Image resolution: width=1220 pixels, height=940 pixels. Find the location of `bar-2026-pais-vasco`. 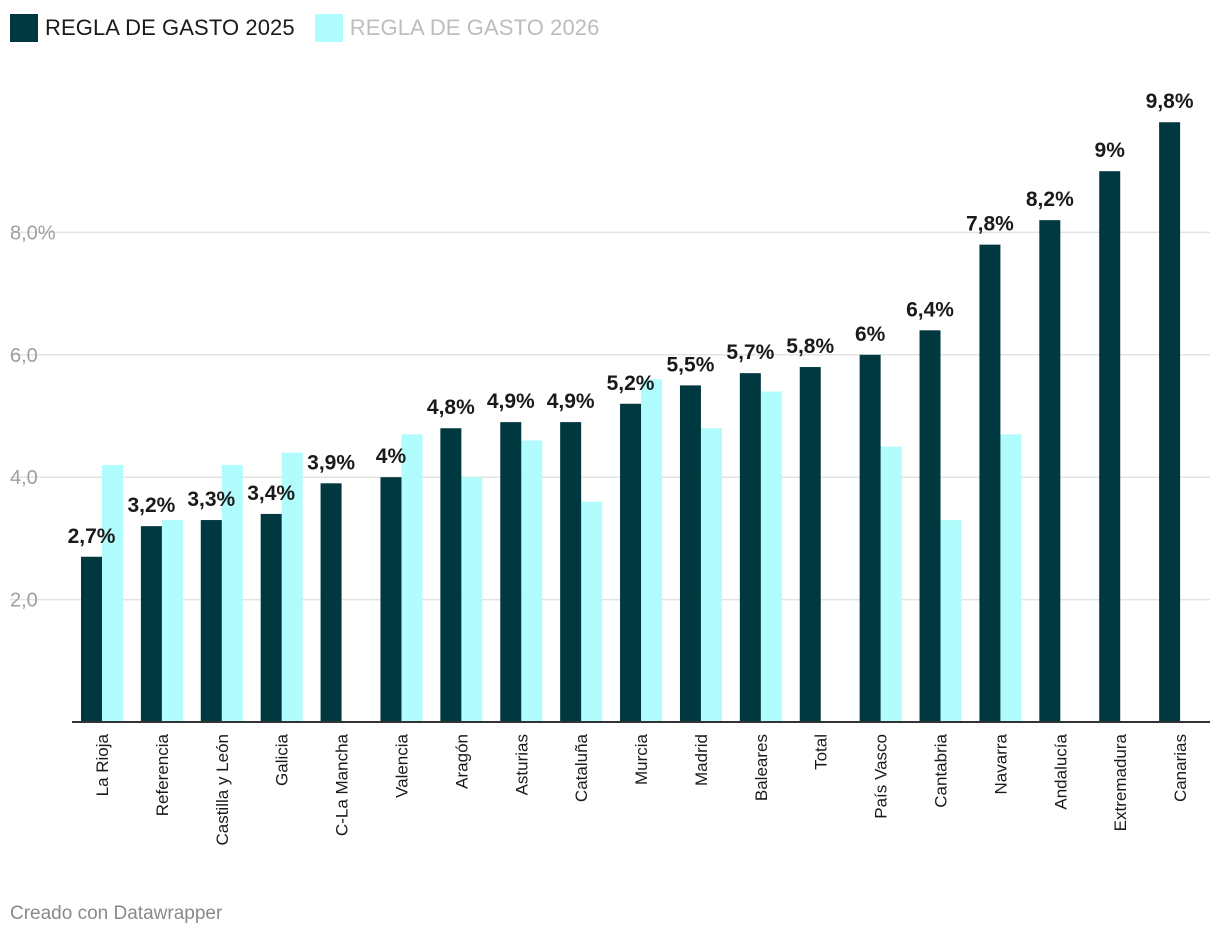

bar-2026-pais-vasco is located at coordinates (891, 584).